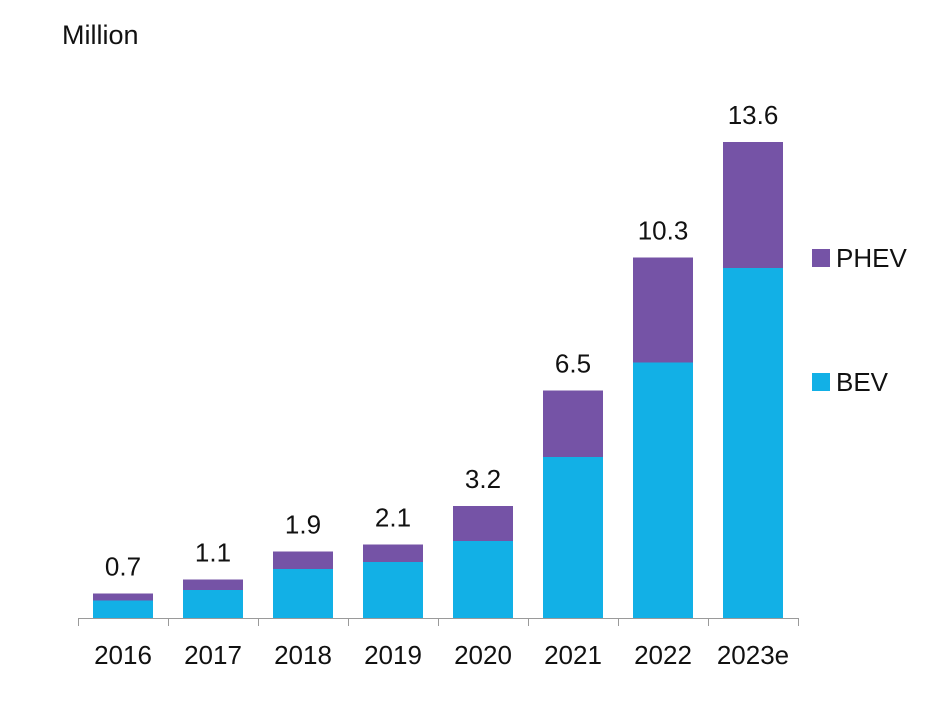 The image size is (932, 705). I want to click on unit-label: Million, so click(100, 35).